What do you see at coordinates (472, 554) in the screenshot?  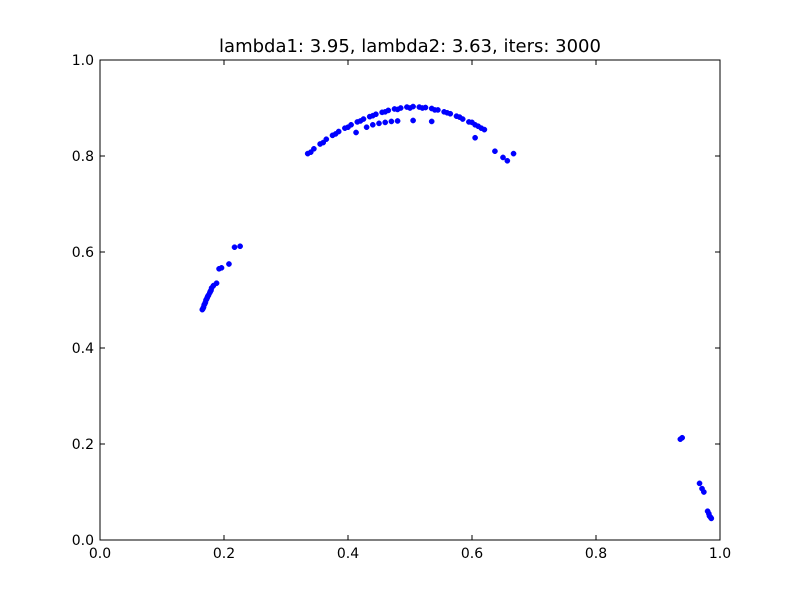 I see `x-tick-label: 0.6` at bounding box center [472, 554].